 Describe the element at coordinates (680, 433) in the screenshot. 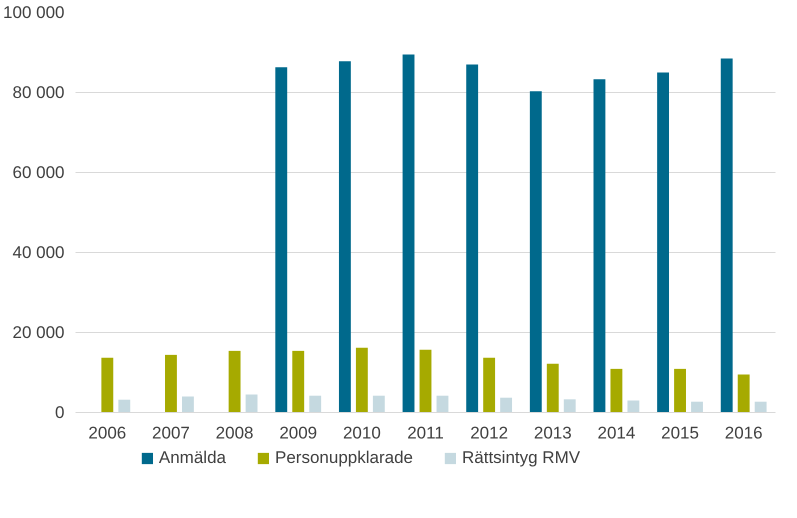

I see `x-tick-label: 2015` at that location.